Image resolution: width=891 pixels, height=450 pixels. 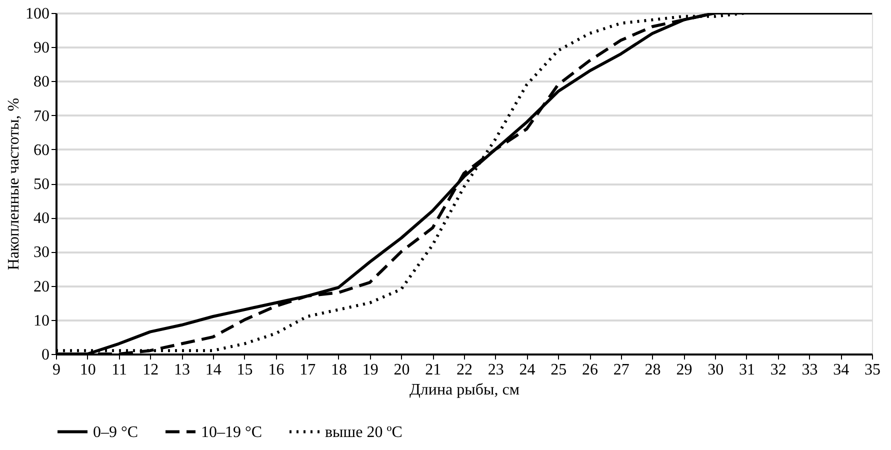 What do you see at coordinates (56, 370) in the screenshot?
I see `x-tick-label: 9` at bounding box center [56, 370].